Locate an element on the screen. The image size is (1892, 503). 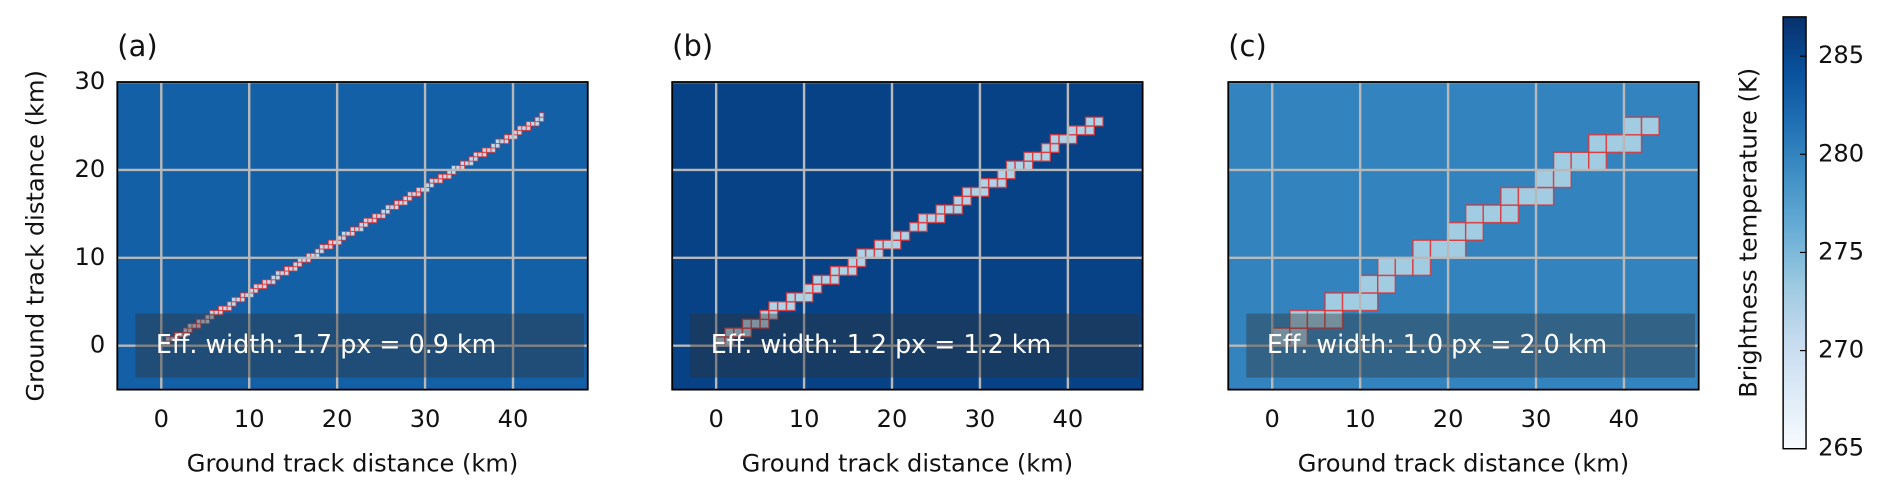
x-axis-label: Ground track distance (km) is located at coordinates (352, 463).